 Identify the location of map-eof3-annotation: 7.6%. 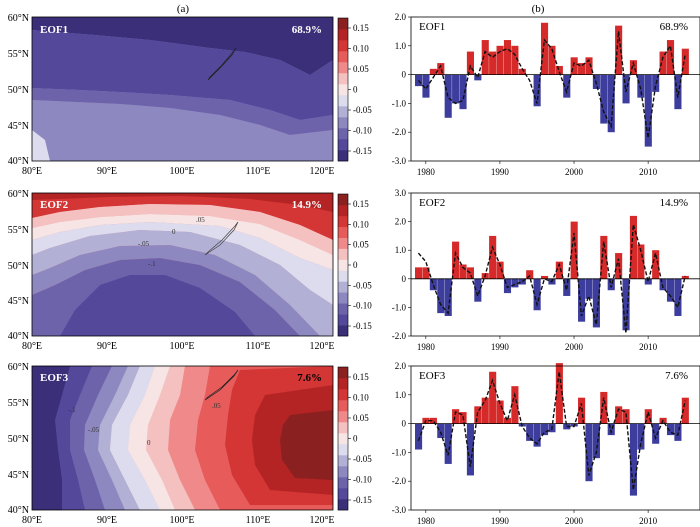
(309, 378).